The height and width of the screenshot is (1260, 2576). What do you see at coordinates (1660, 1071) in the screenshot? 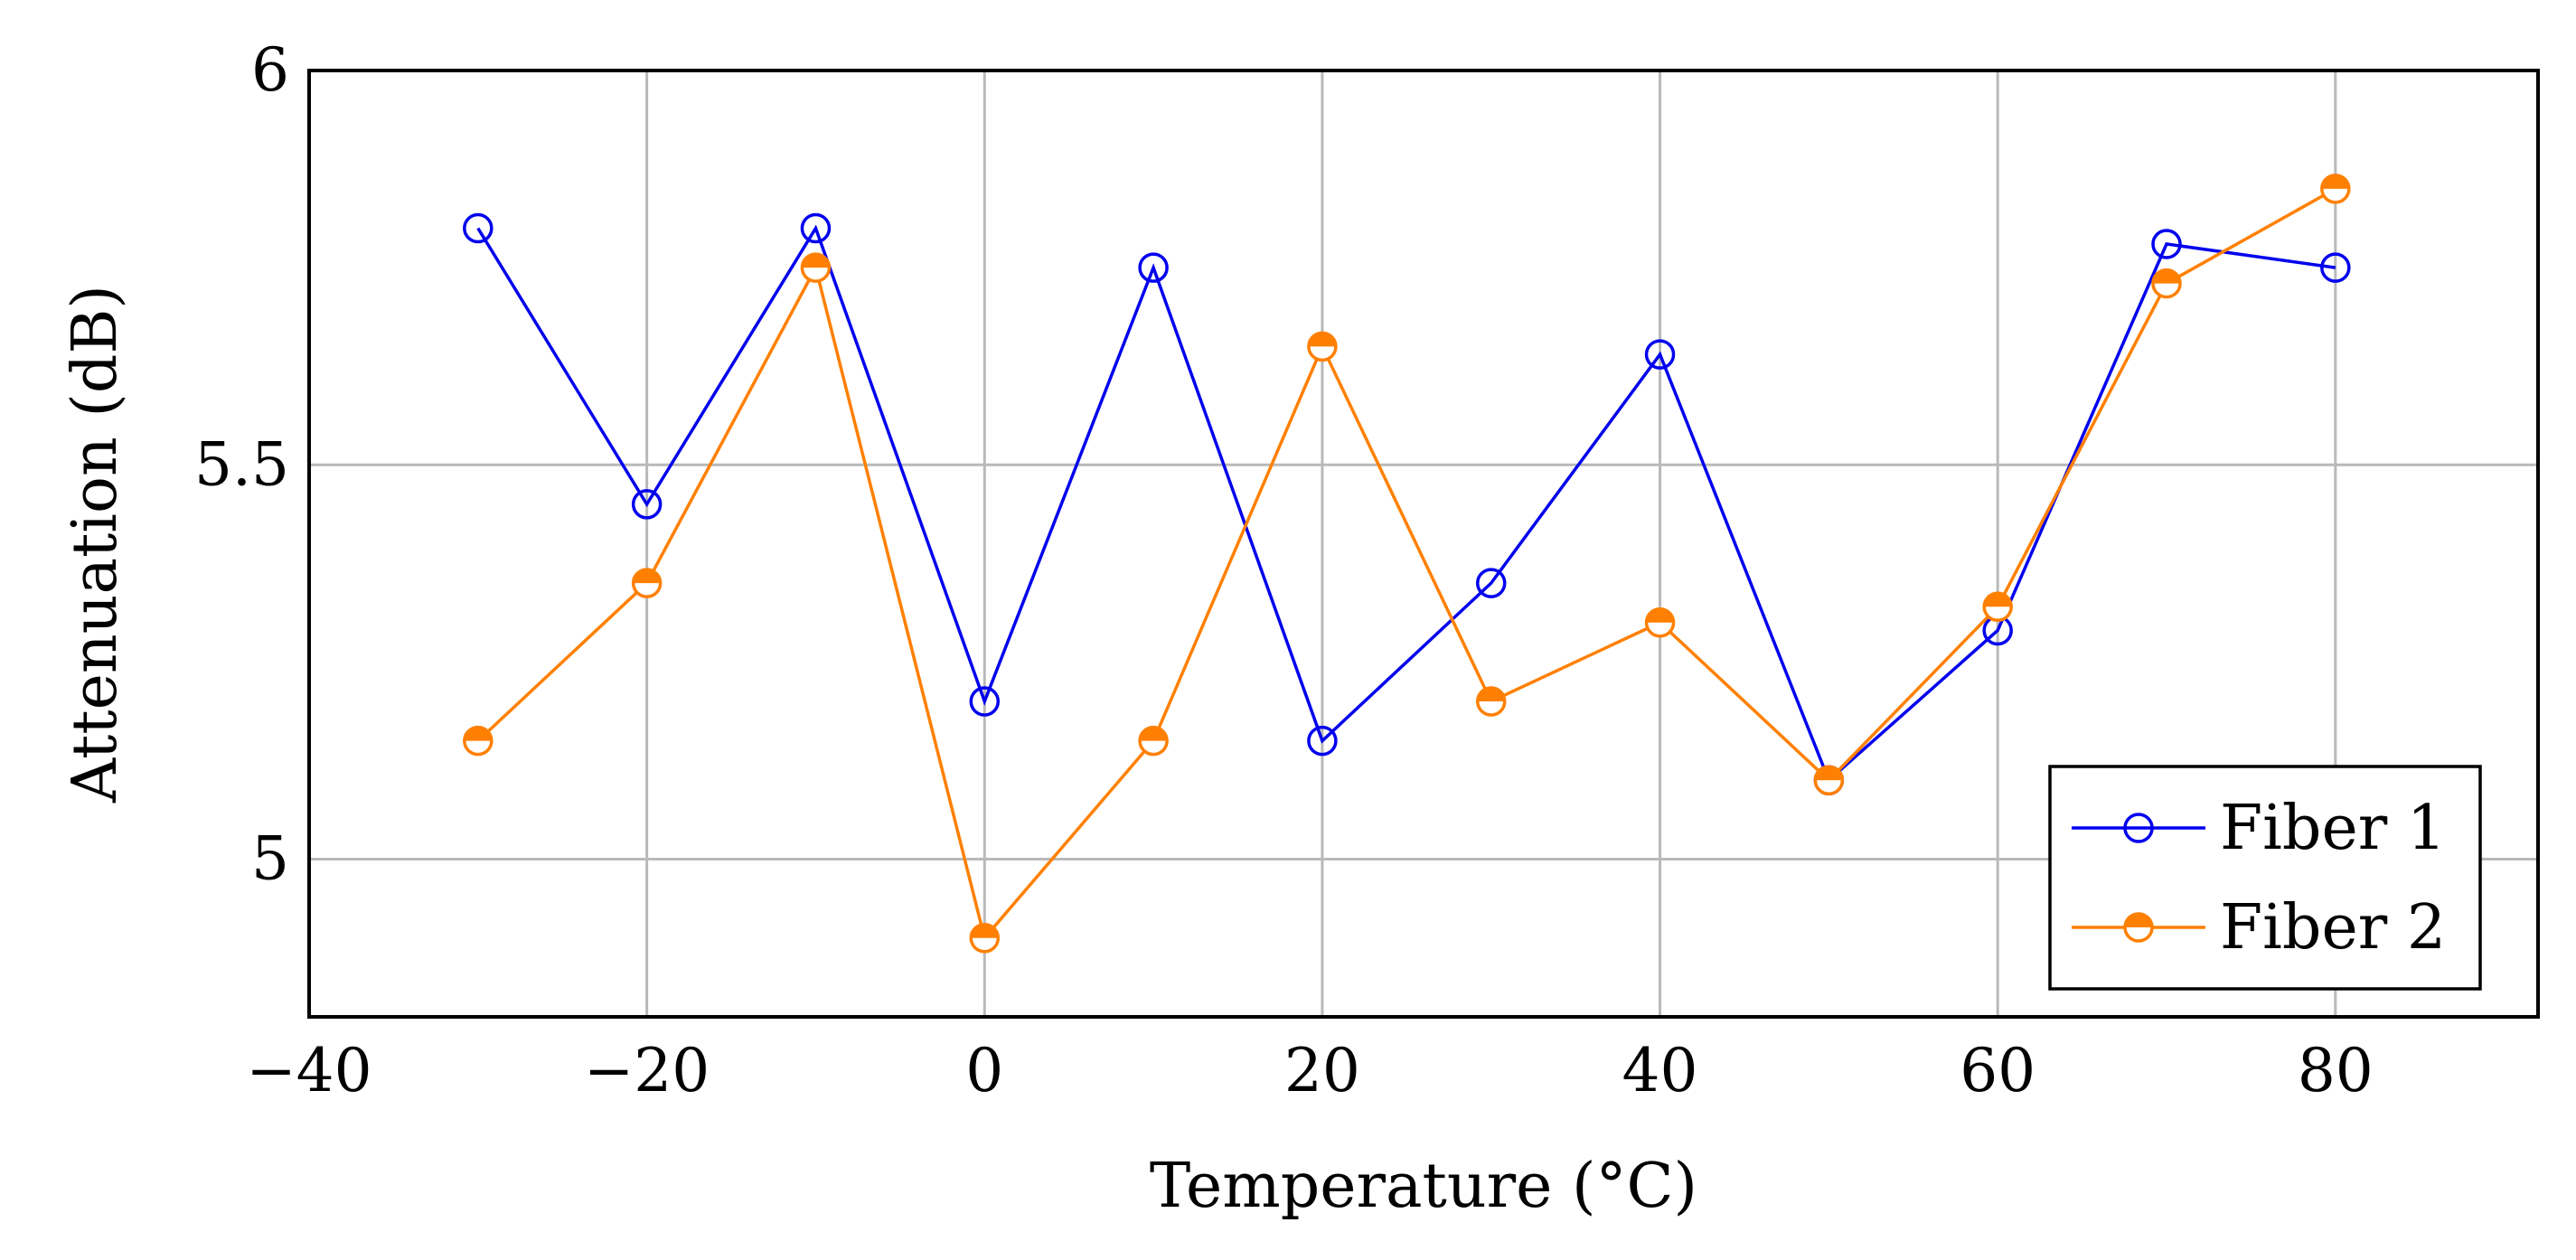
I see `x-tick-label: 40` at bounding box center [1660, 1071].